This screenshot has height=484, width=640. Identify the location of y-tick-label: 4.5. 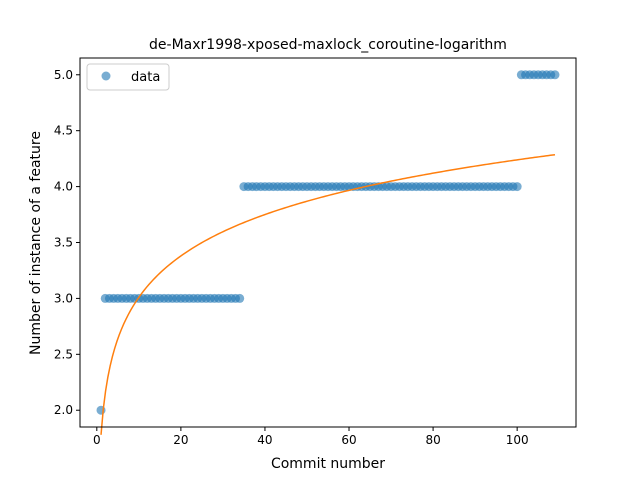
(63, 131).